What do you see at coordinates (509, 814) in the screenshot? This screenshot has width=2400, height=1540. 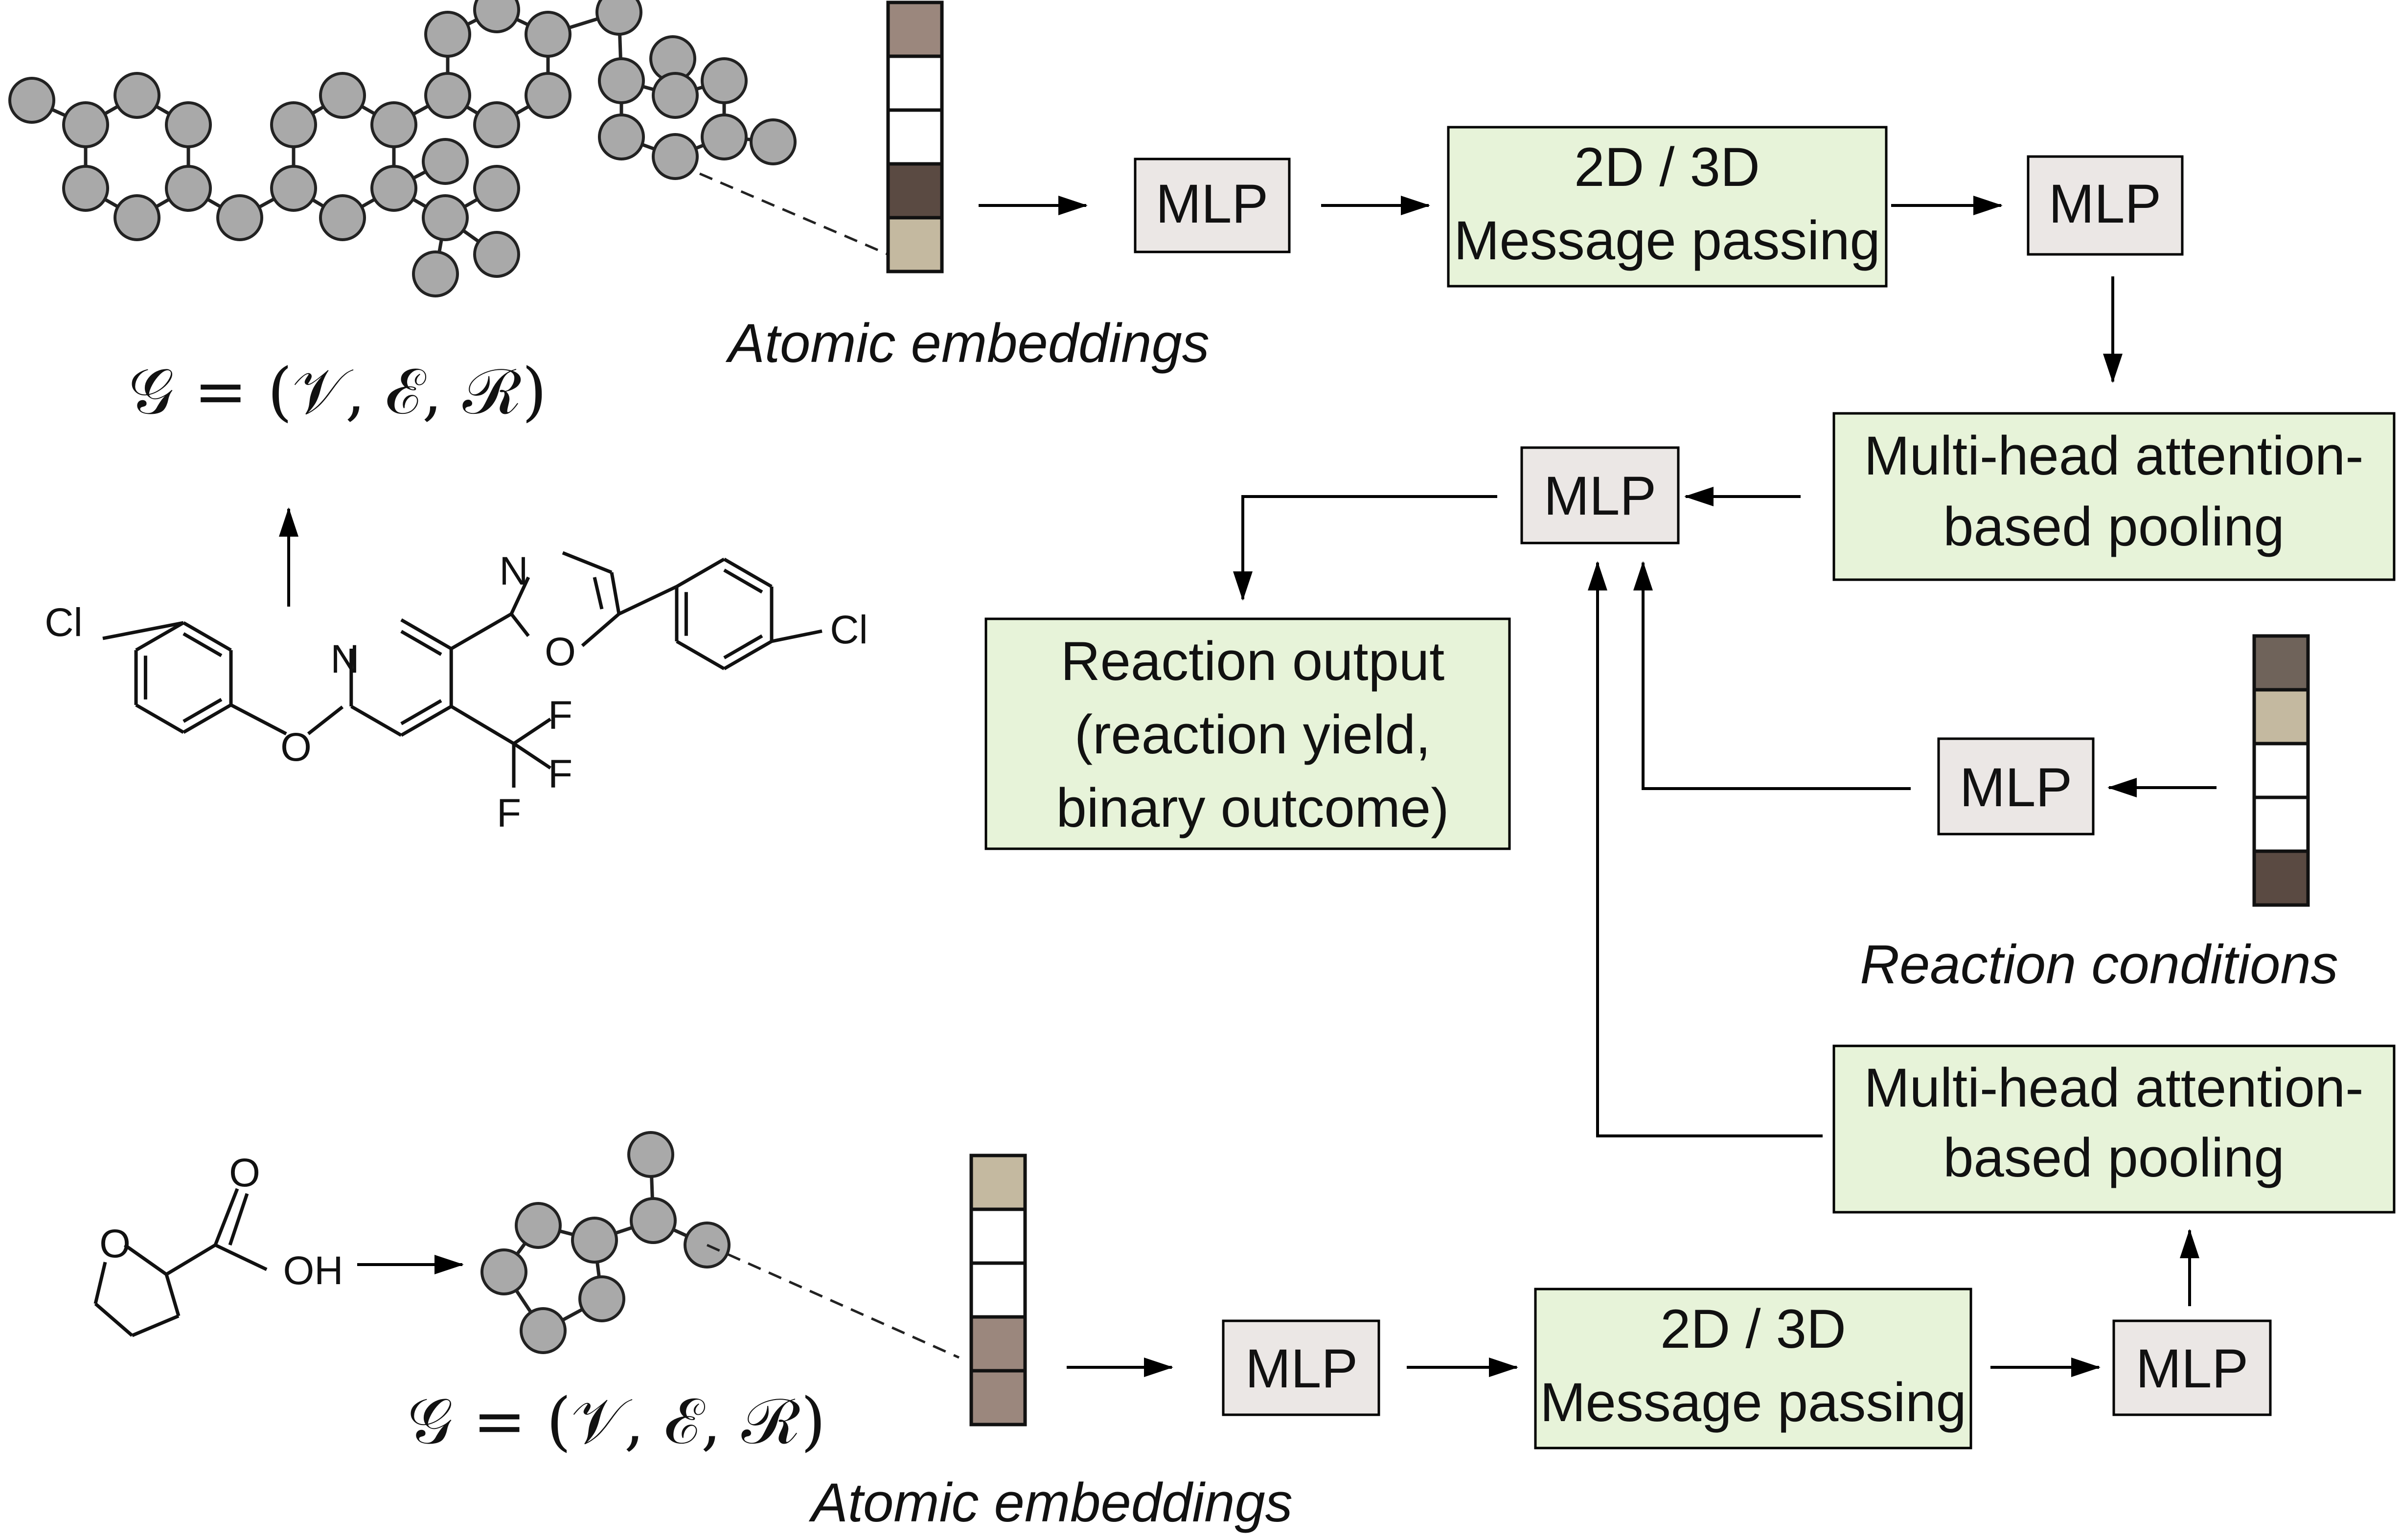 I see `atom-label-f3: F` at bounding box center [509, 814].